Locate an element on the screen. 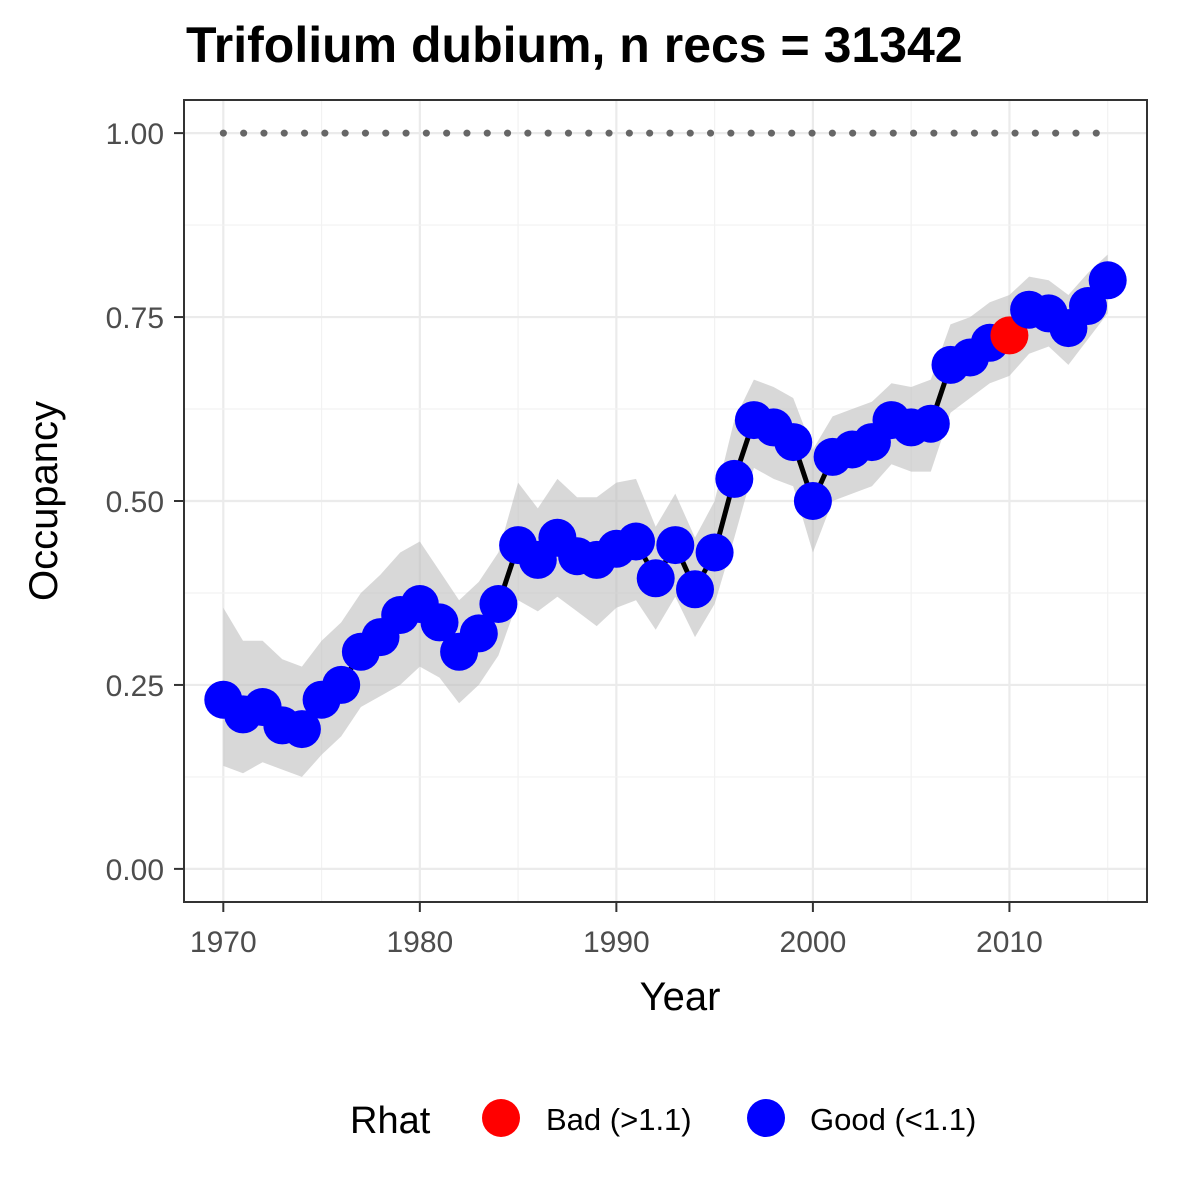 Image resolution: width=1200 pixels, height=1200 pixels. data-point-1992 is located at coordinates (655, 578).